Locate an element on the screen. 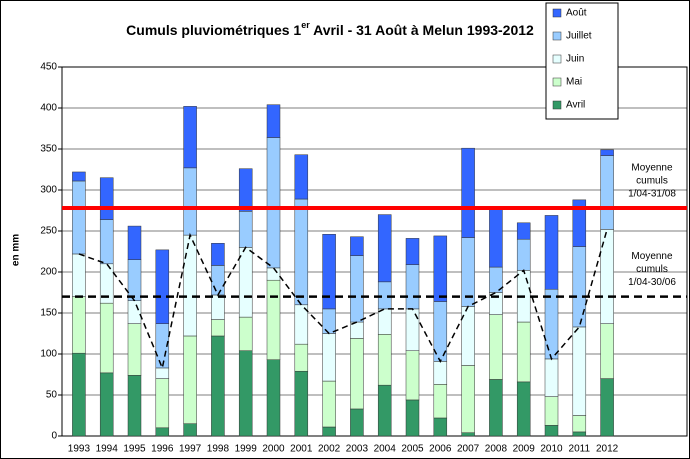  x-tick-label: 1999 is located at coordinates (246, 449).